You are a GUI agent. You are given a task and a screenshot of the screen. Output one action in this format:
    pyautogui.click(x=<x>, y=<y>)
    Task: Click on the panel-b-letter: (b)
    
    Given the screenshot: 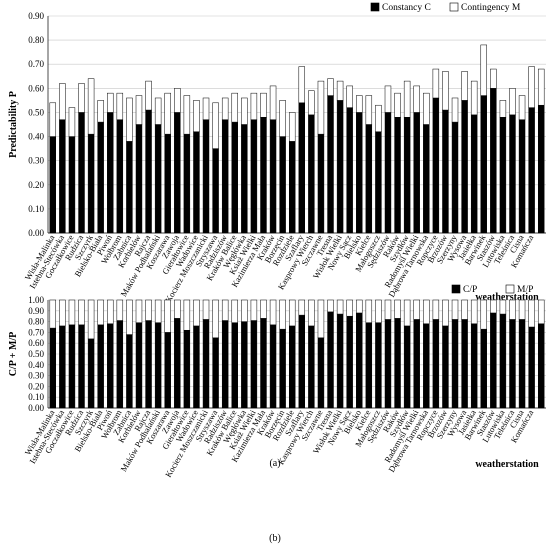 What is the action you would take?
    pyautogui.click(x=275, y=538)
    